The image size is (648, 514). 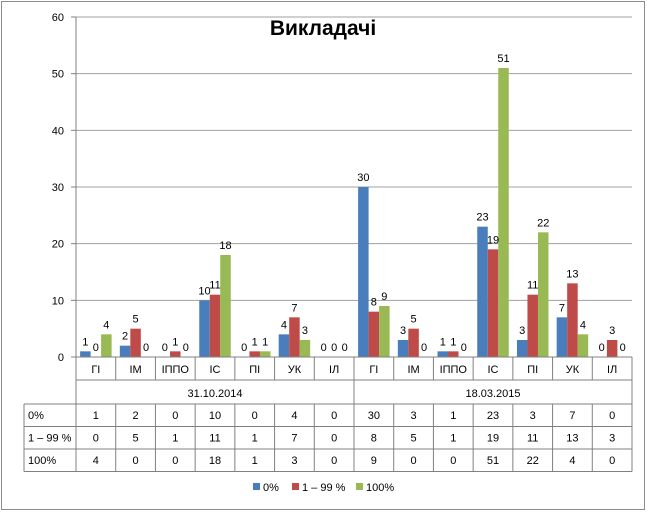 What do you see at coordinates (58, 75) in the screenshot?
I see `y-tick-label: 50` at bounding box center [58, 75].